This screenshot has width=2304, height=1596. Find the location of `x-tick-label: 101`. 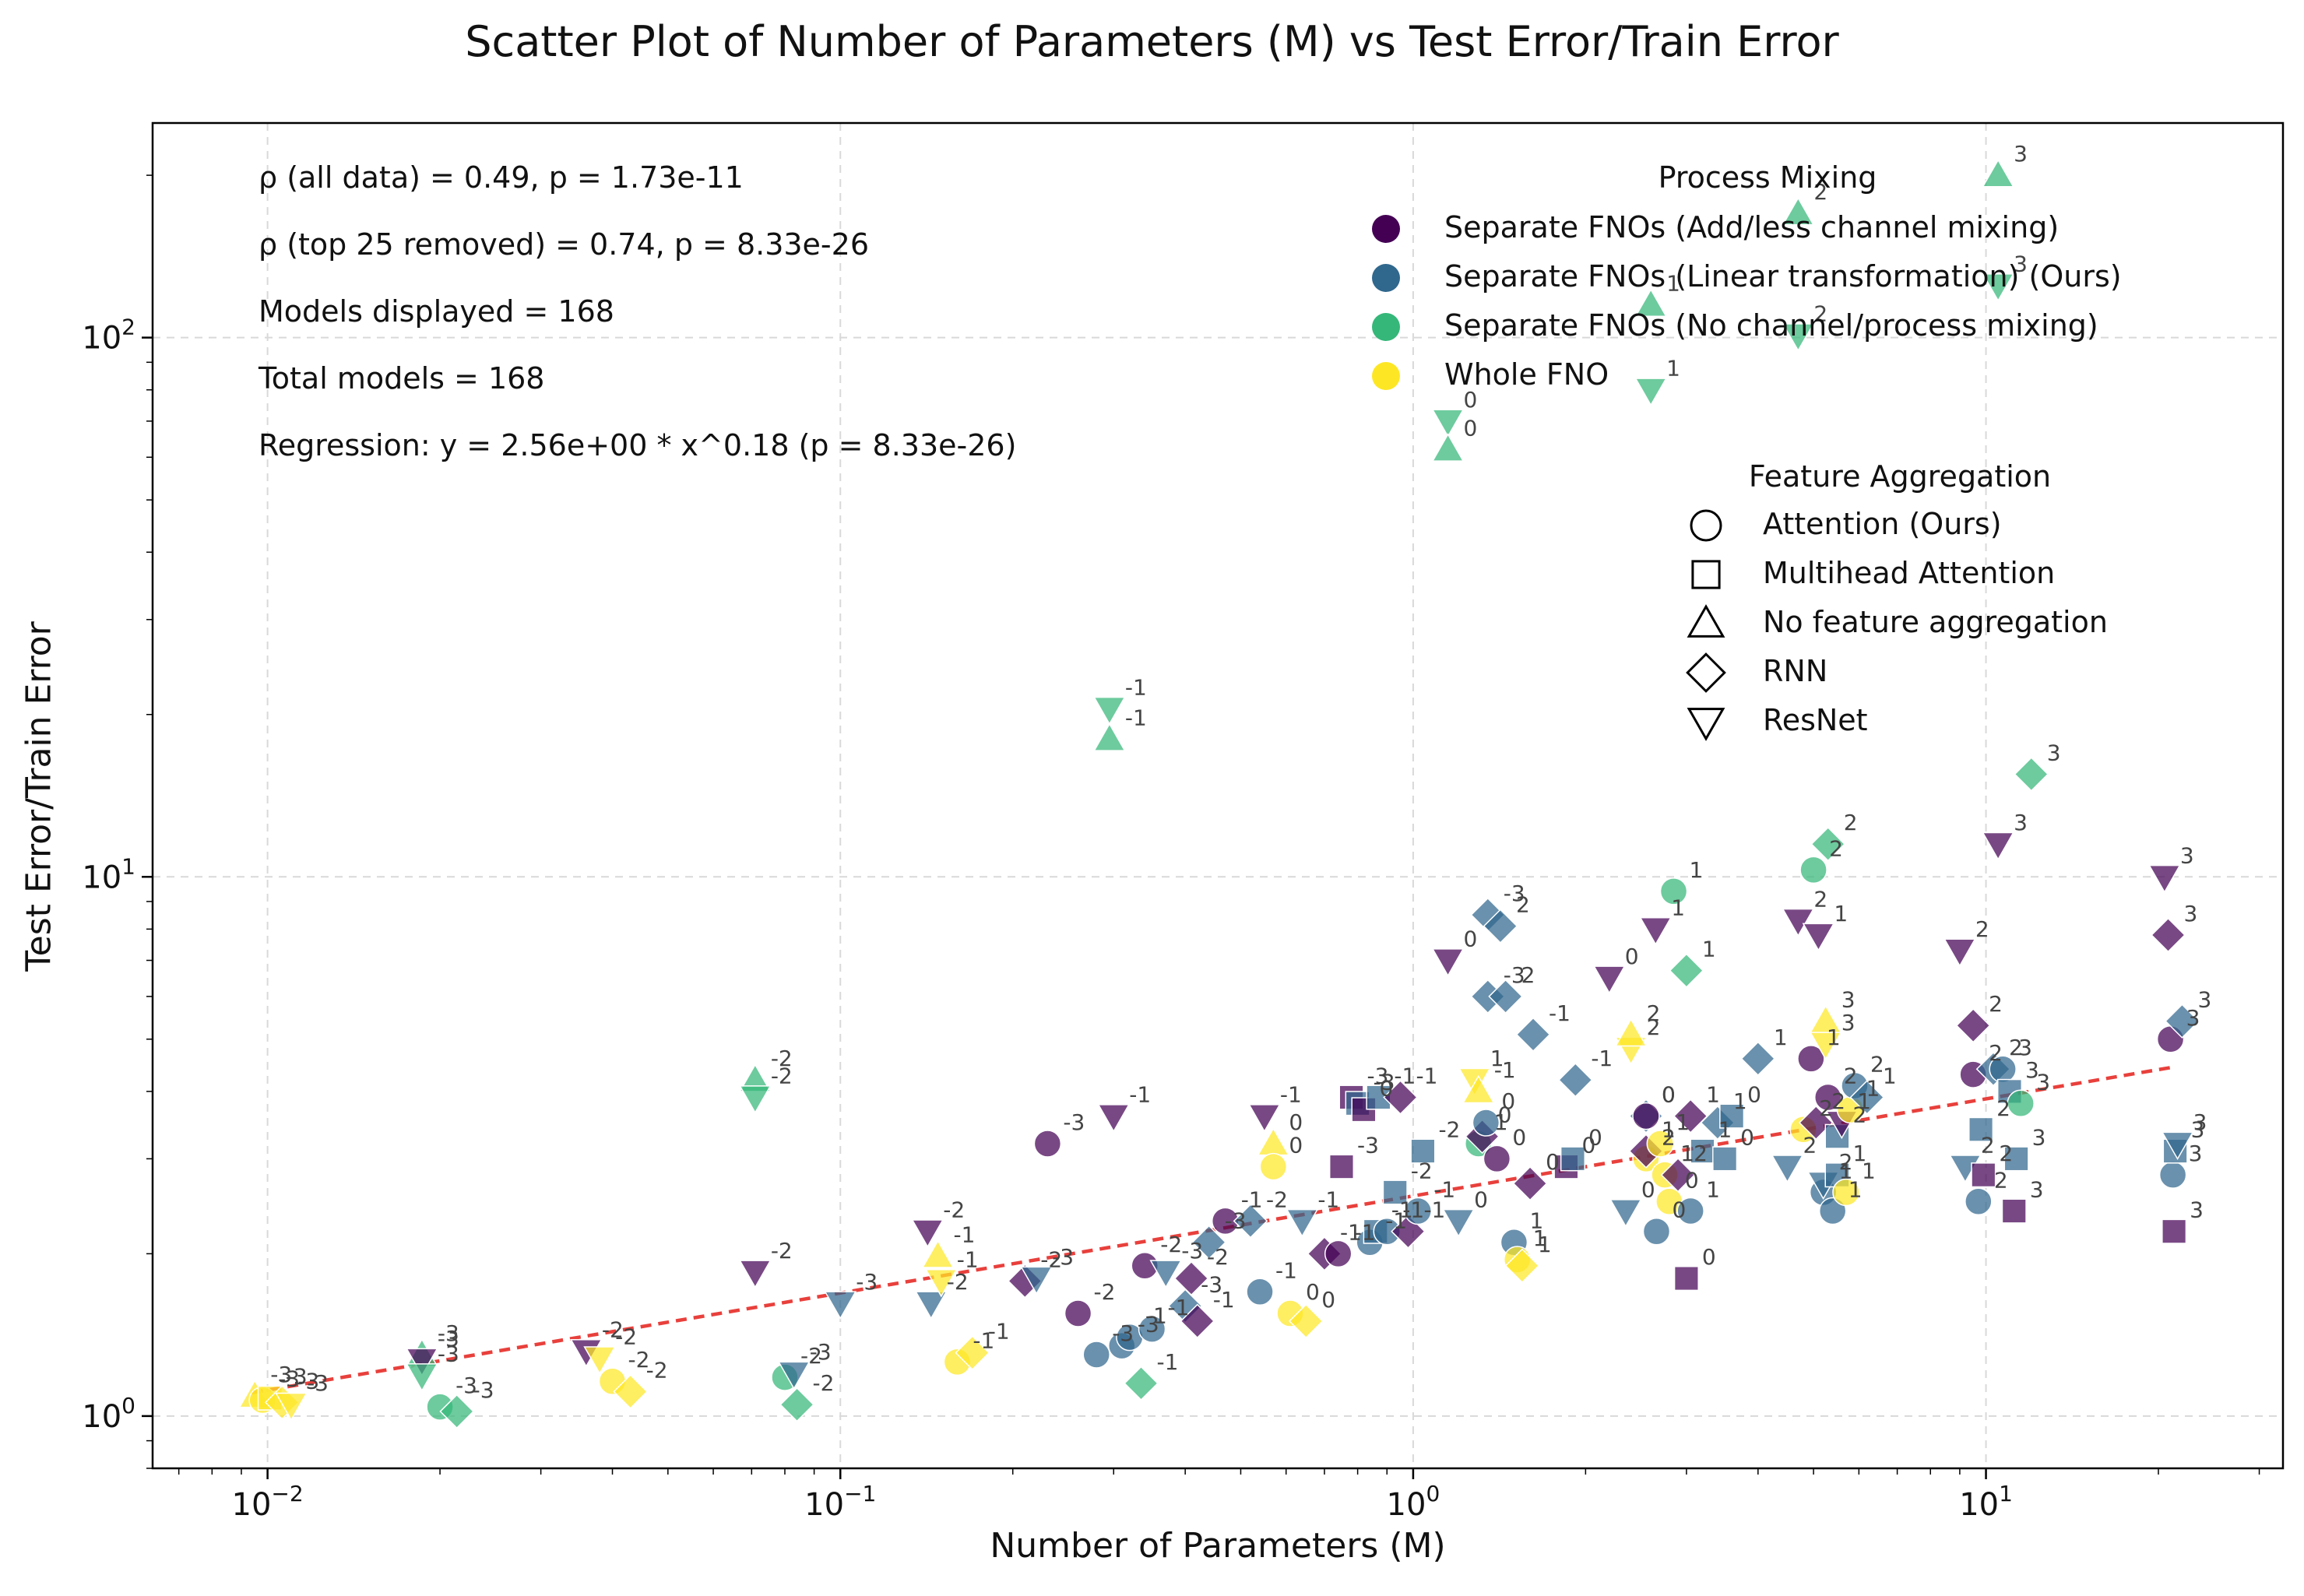

x-tick-label: 101 is located at coordinates (1986, 1502).